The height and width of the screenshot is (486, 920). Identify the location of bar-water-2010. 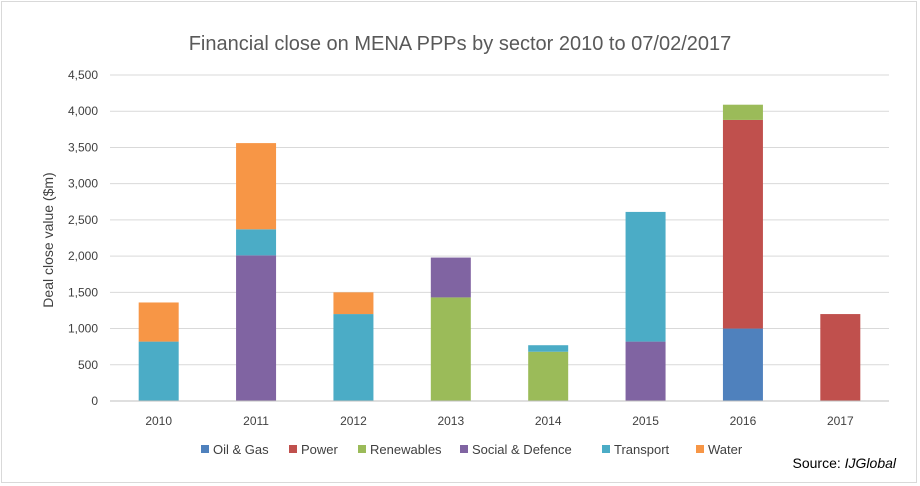
(158, 322).